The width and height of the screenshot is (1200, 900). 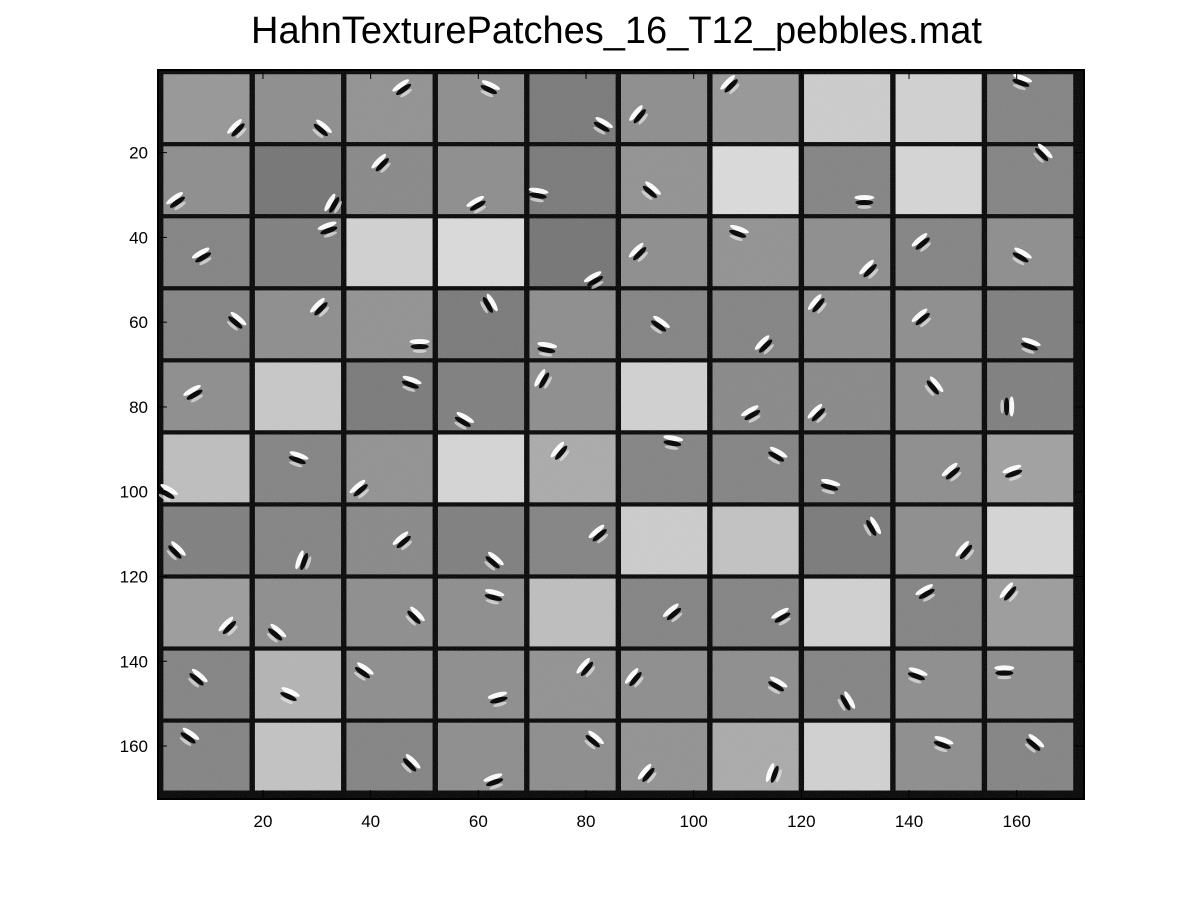 What do you see at coordinates (730, 84) in the screenshot?
I see `filter-mark-r1-c7` at bounding box center [730, 84].